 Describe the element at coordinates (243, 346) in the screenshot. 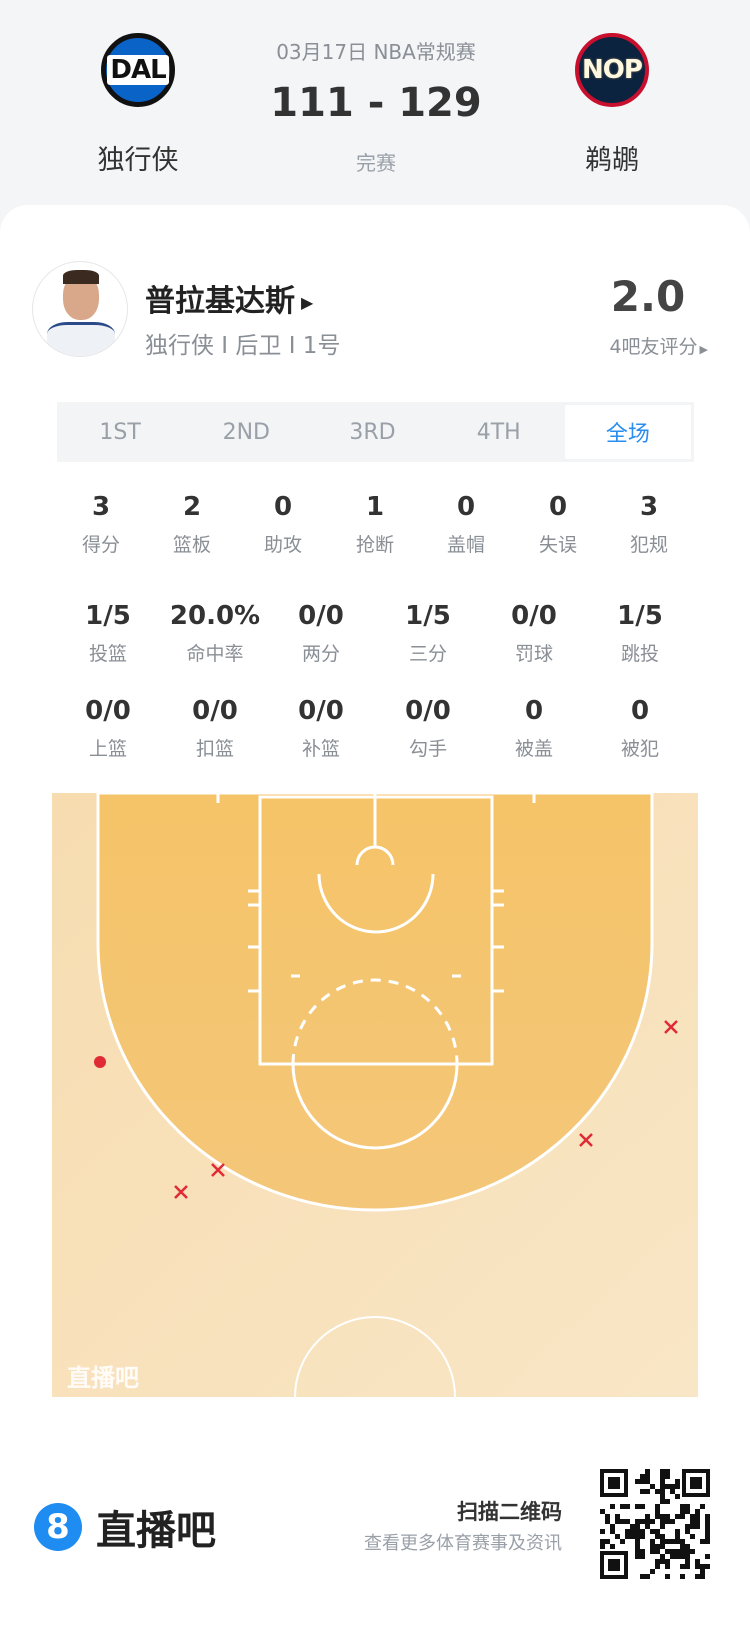

I see `player-info: 独行侠 I 后卫 I 1号` at that location.